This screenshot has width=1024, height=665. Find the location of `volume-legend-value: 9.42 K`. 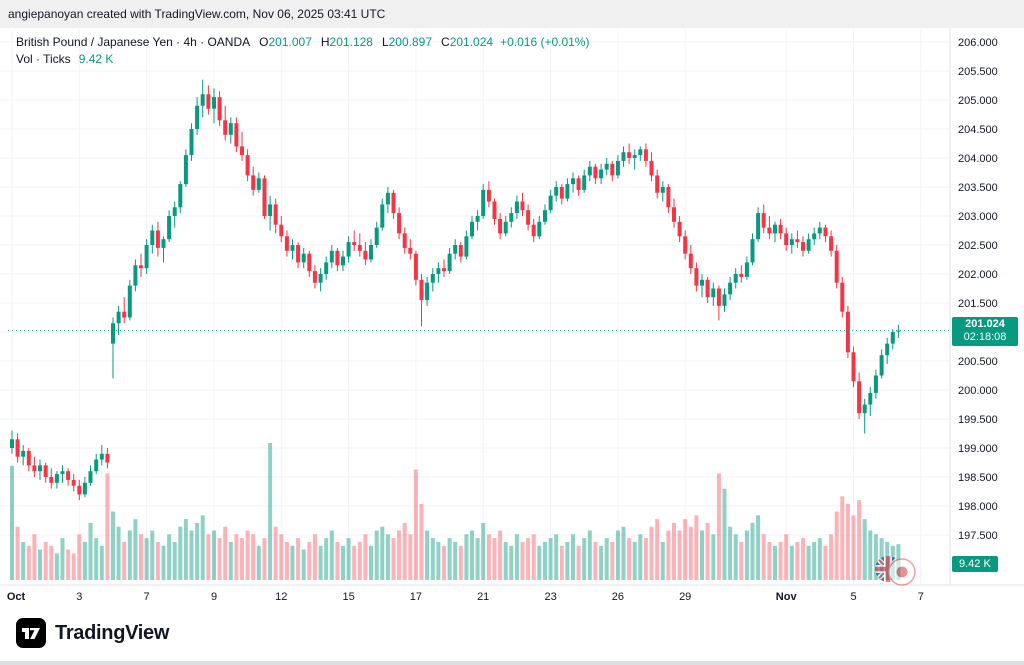

volume-legend-value: 9.42 K is located at coordinates (96, 59).